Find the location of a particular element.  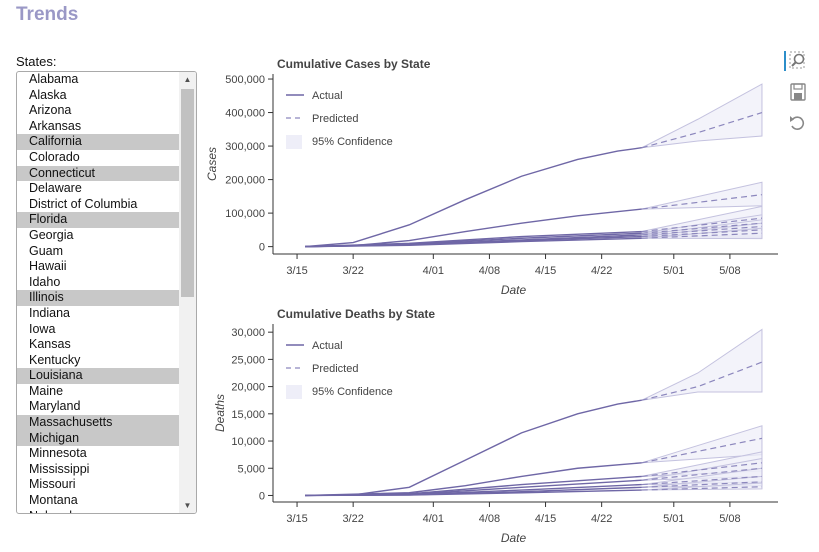

y-tick-label: 5,000 is located at coordinates (251, 469).